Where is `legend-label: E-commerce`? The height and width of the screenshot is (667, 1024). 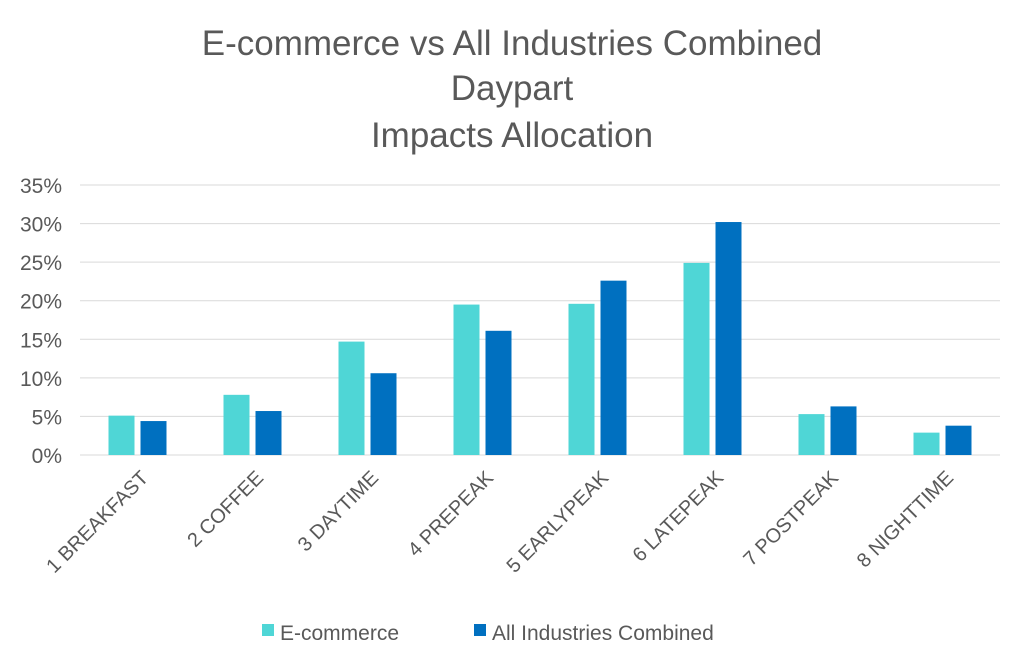
legend-label: E-commerce is located at coordinates (339, 633).